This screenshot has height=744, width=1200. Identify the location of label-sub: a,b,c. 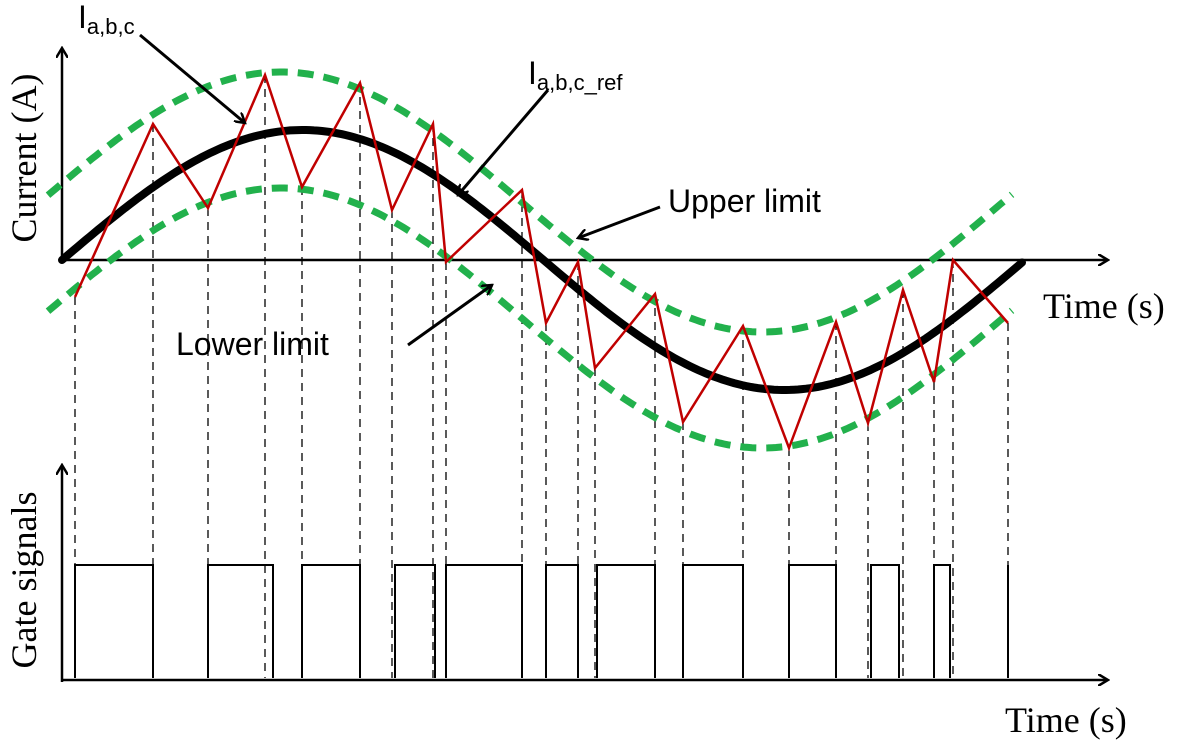
(111, 26).